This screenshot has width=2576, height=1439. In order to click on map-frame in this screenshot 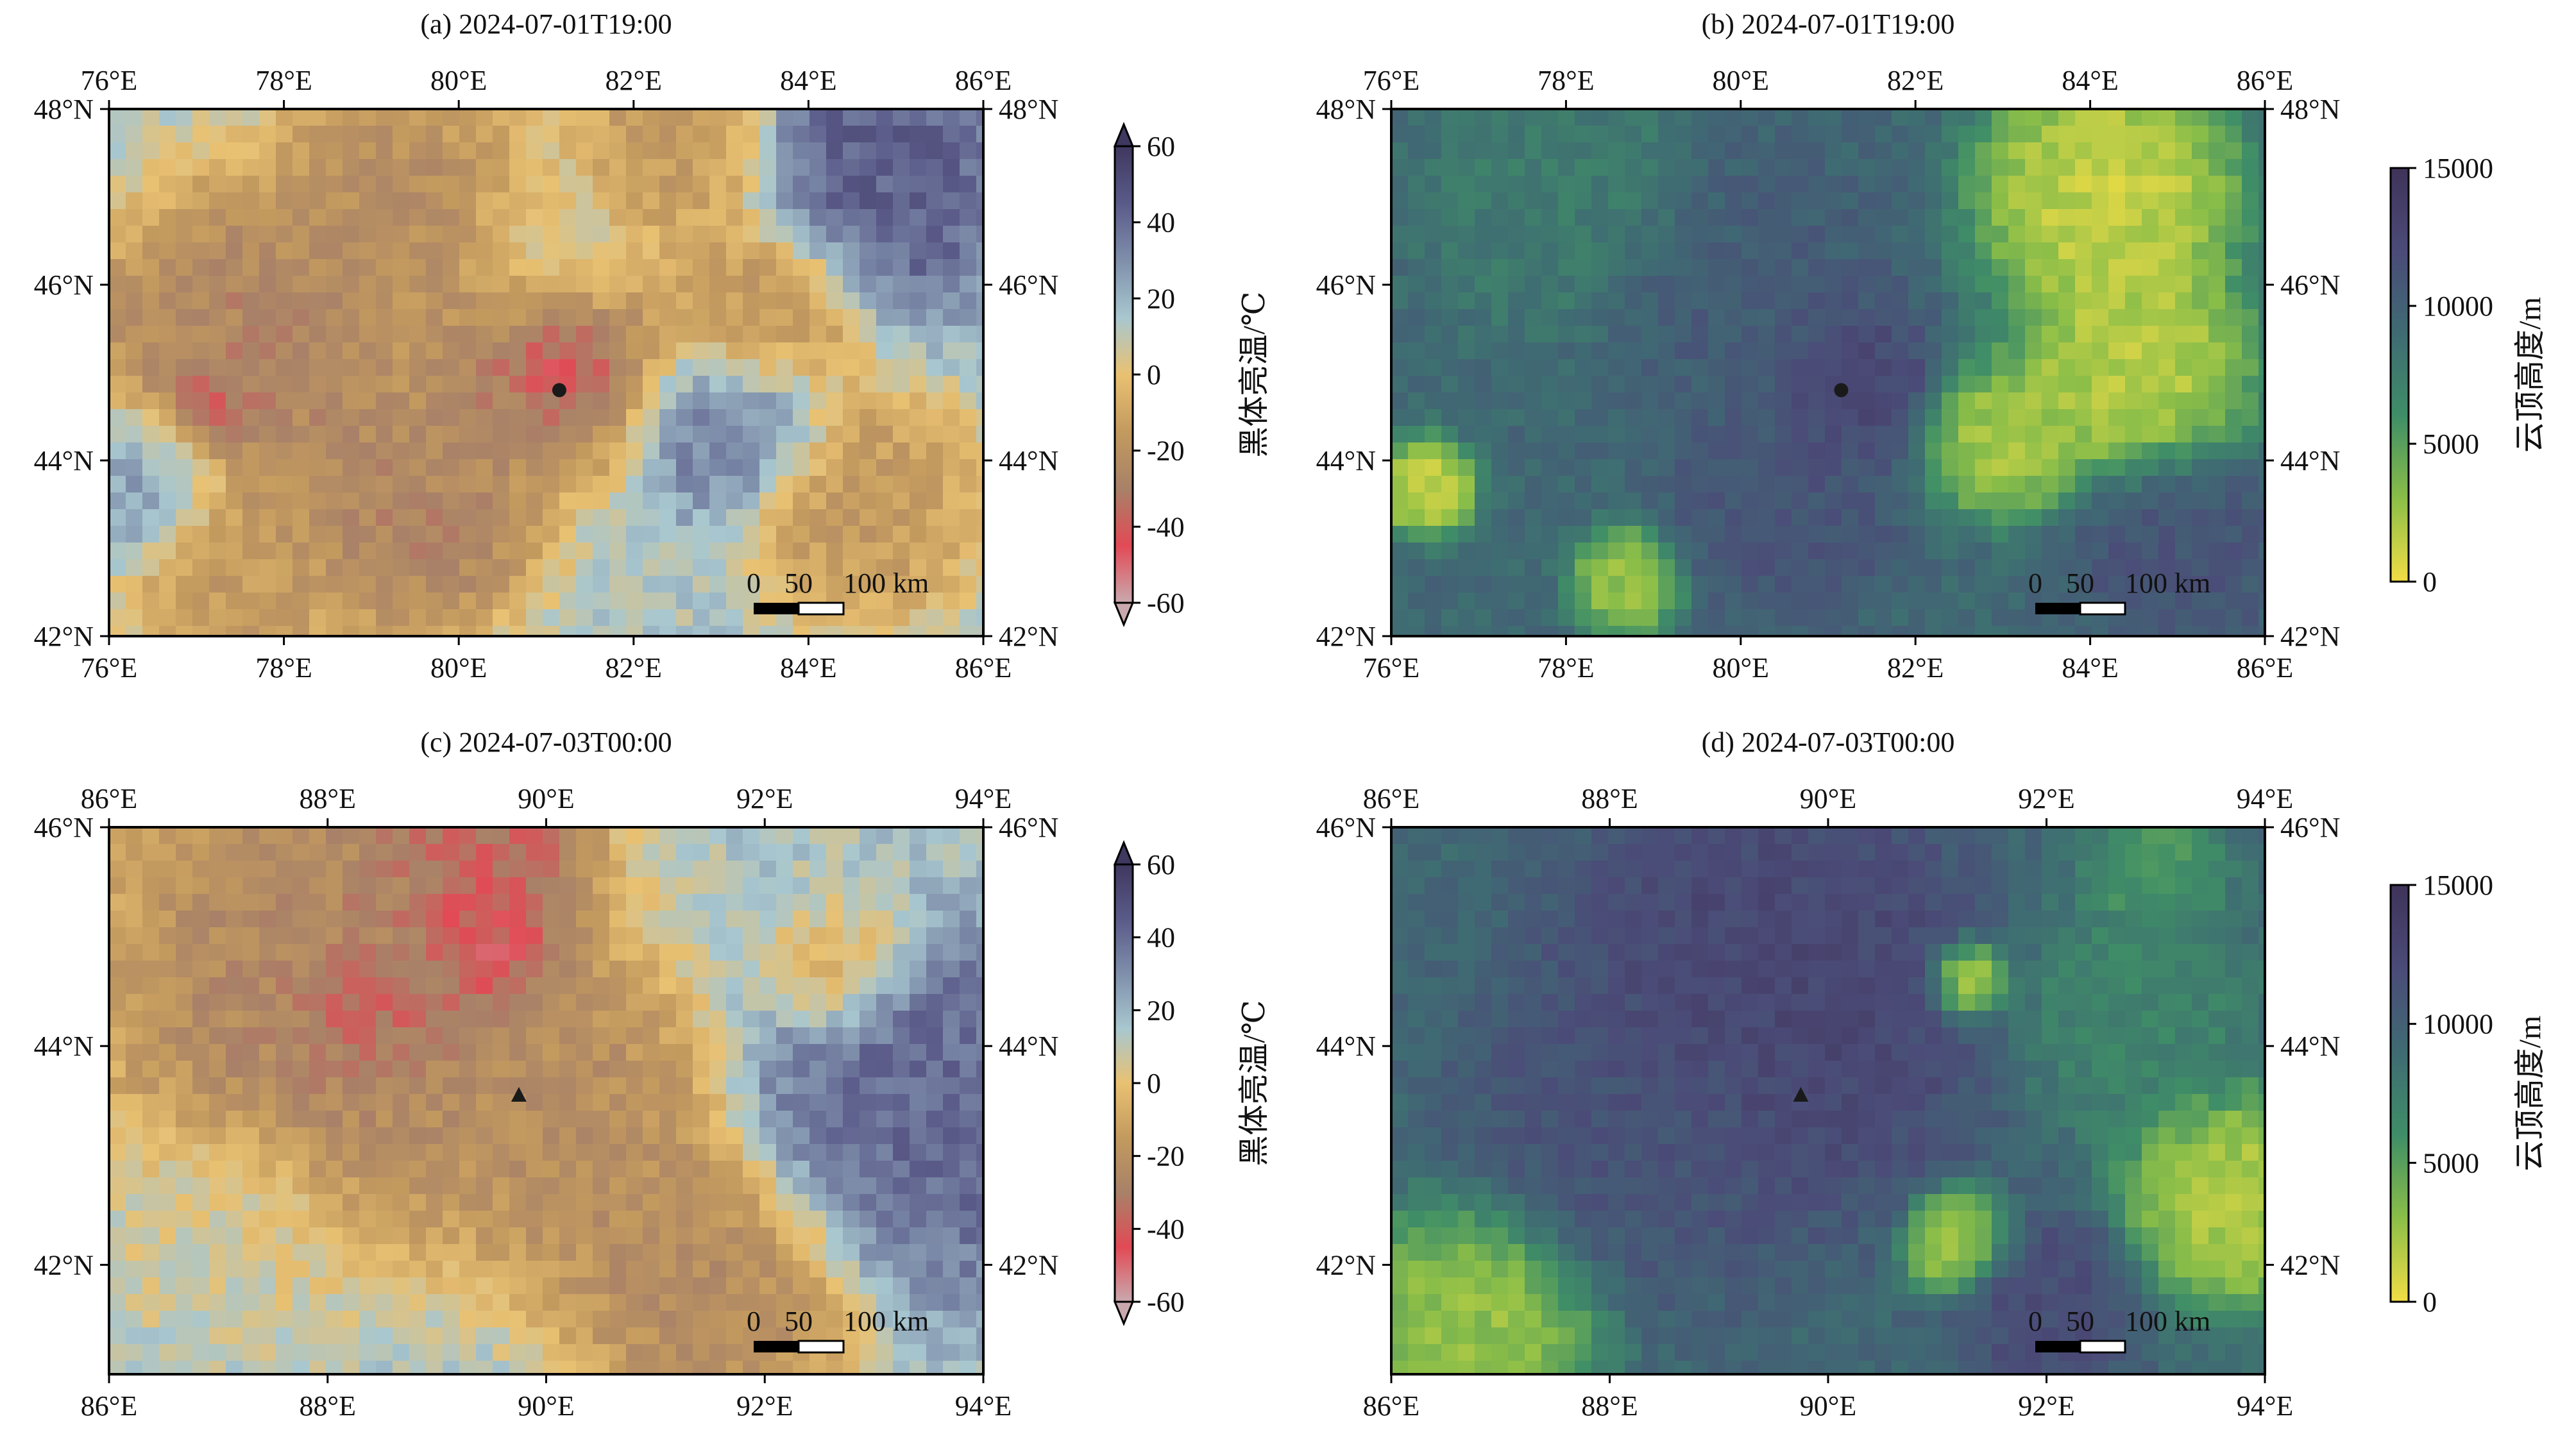, I will do `click(546, 372)`.